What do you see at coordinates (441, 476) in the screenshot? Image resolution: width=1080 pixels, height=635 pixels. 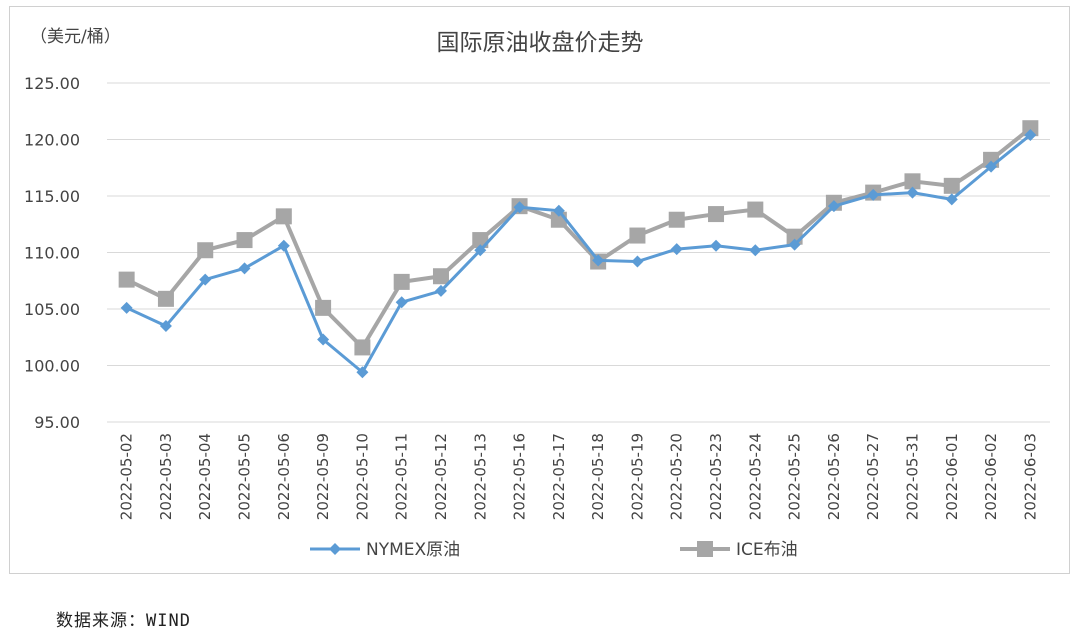 I see `x-tick-label: 2022-05-12` at bounding box center [441, 476].